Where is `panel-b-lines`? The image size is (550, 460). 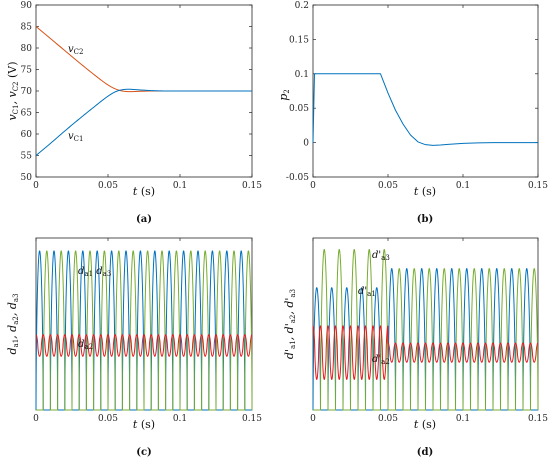
panel-b-lines is located at coordinates (425, 109).